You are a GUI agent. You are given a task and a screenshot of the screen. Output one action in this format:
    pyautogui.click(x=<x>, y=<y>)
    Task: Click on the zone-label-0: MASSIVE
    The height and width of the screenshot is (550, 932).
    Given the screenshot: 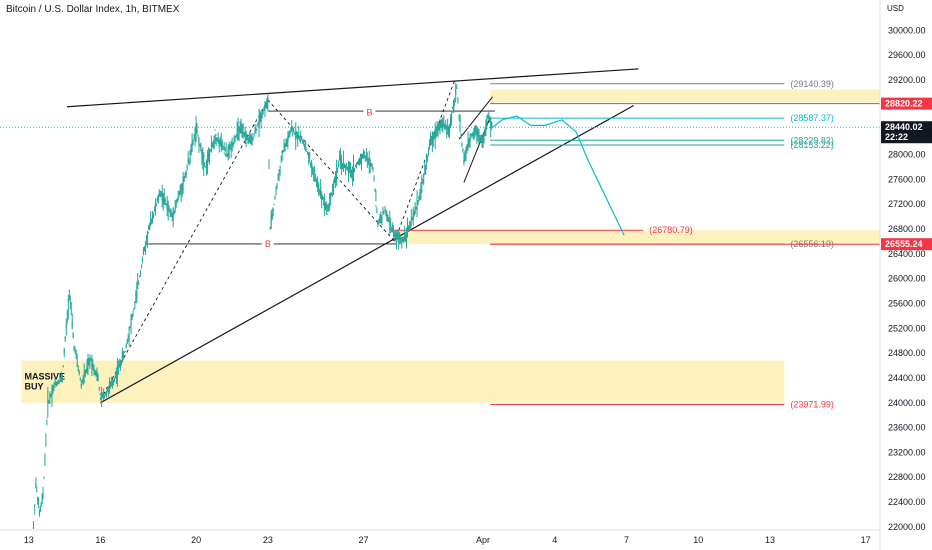 What is the action you would take?
    pyautogui.click(x=45, y=377)
    